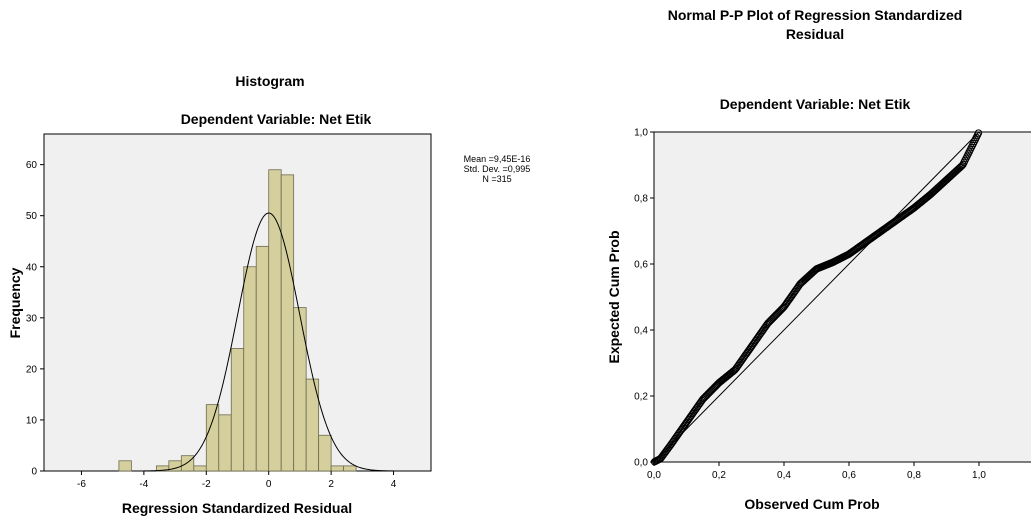 Image resolution: width=1031 pixels, height=525 pixels. Describe the element at coordinates (816, 471) in the screenshot. I see `pp-x-ticks: 0,0 0,2 0,4 0,6 0,8 1,0` at that location.